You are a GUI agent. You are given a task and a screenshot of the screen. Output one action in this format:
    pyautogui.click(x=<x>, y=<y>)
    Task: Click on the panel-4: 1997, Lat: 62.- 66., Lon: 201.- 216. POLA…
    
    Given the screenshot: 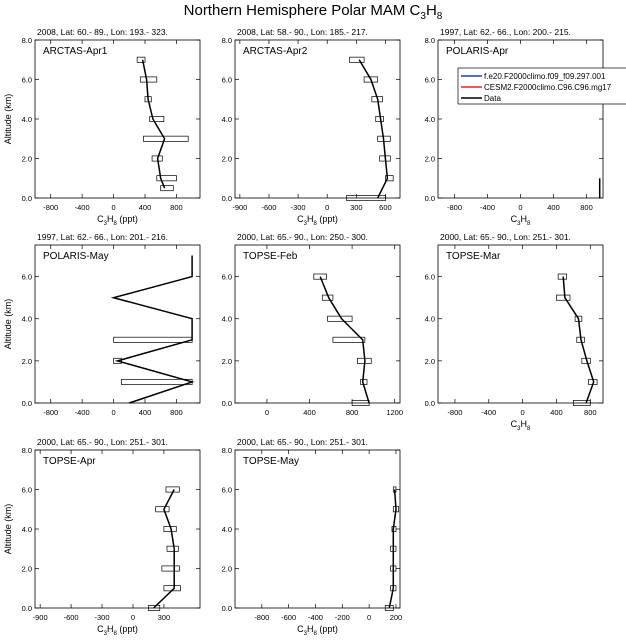 What is the action you would take?
    pyautogui.click(x=102, y=324)
    